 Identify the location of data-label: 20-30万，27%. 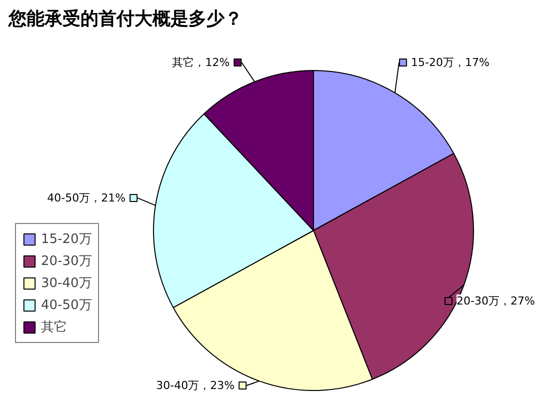
(495, 301).